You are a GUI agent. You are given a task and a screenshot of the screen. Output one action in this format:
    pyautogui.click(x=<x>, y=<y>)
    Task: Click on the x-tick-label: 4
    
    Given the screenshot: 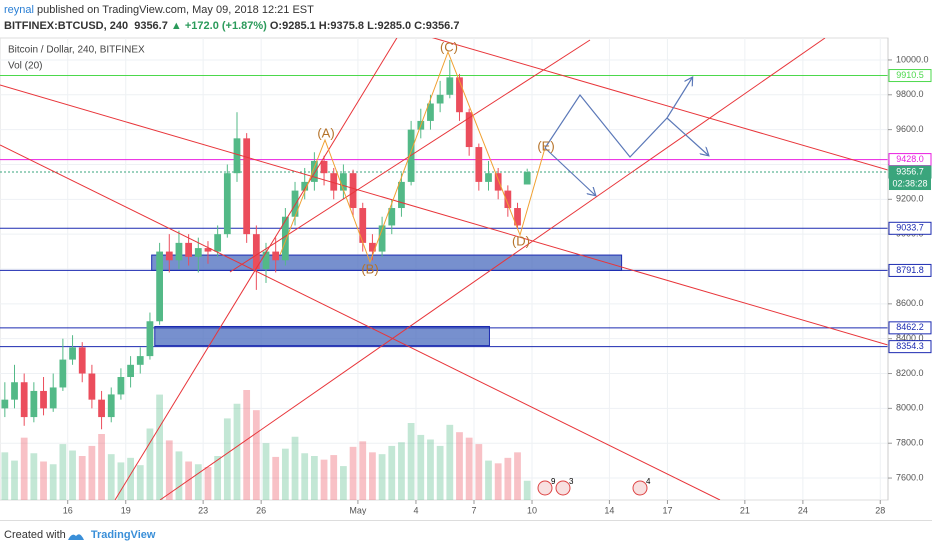 What is the action you would take?
    pyautogui.click(x=415, y=510)
    